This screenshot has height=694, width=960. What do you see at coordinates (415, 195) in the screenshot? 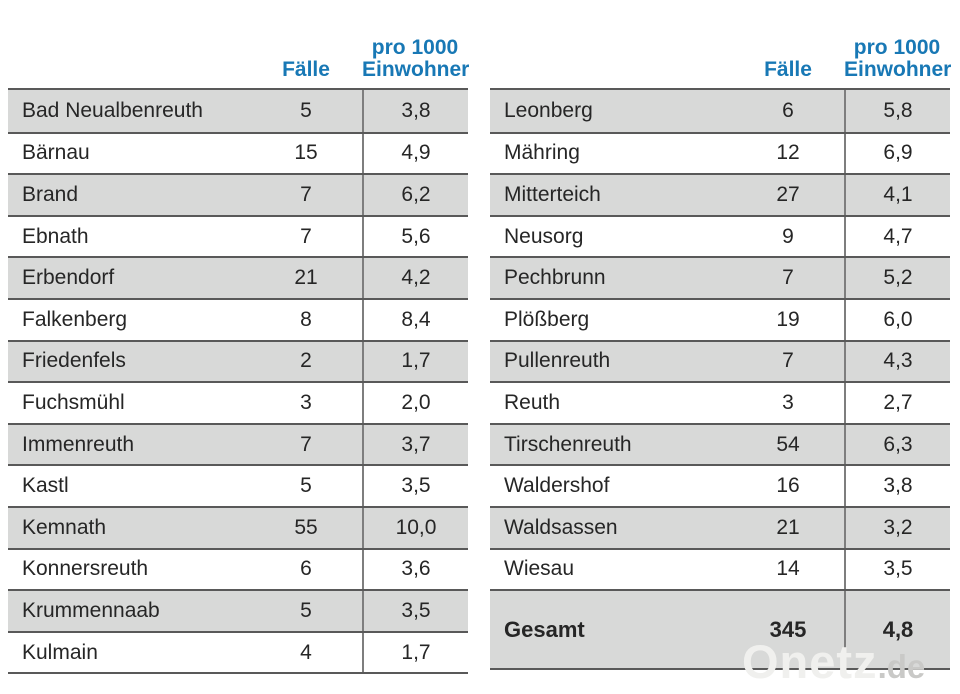
I see `per1000-value: 6,2` at bounding box center [415, 195].